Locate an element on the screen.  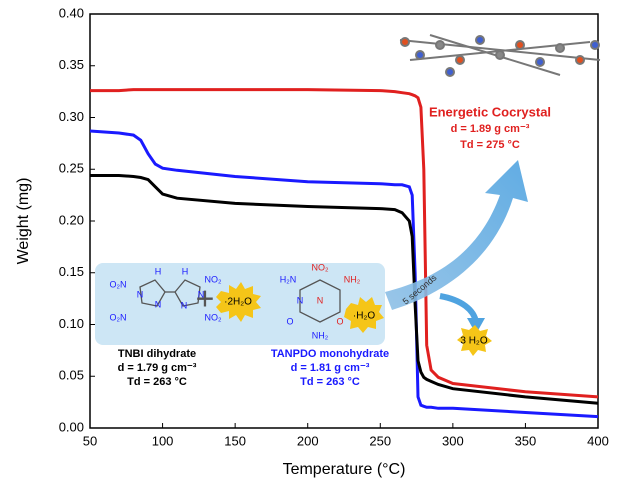
x-tick-label: 200 is located at coordinates (308, 440).